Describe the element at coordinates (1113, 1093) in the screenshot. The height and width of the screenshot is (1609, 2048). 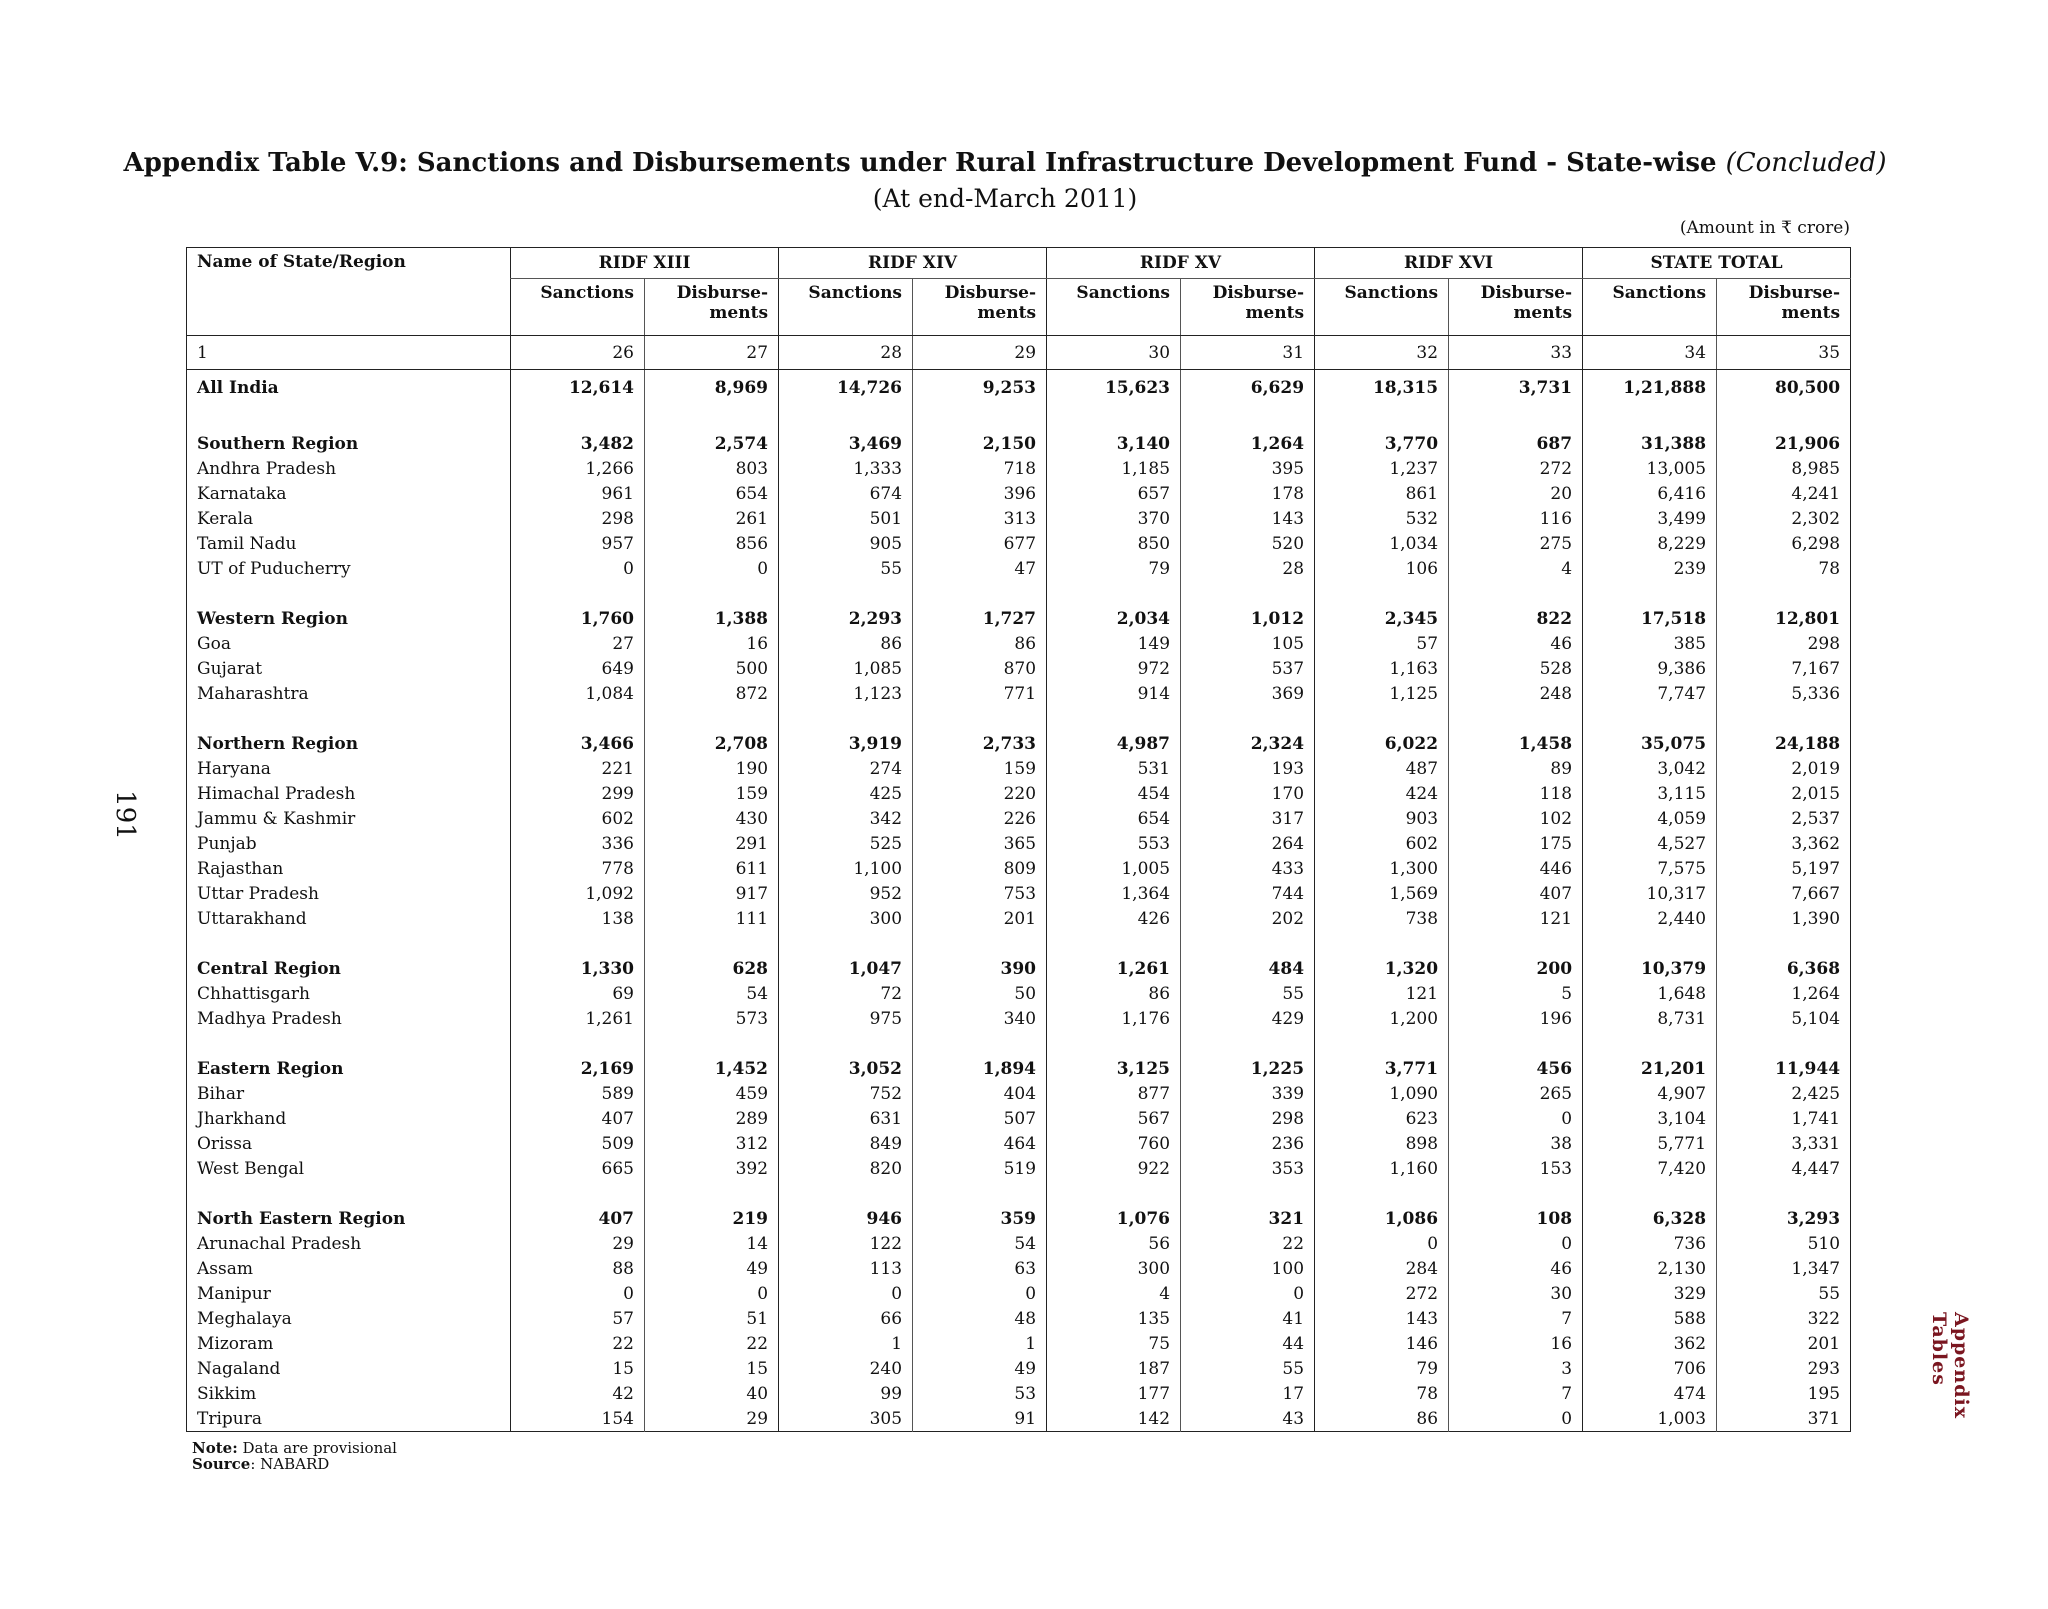
I see `value-cell: 877` at that location.